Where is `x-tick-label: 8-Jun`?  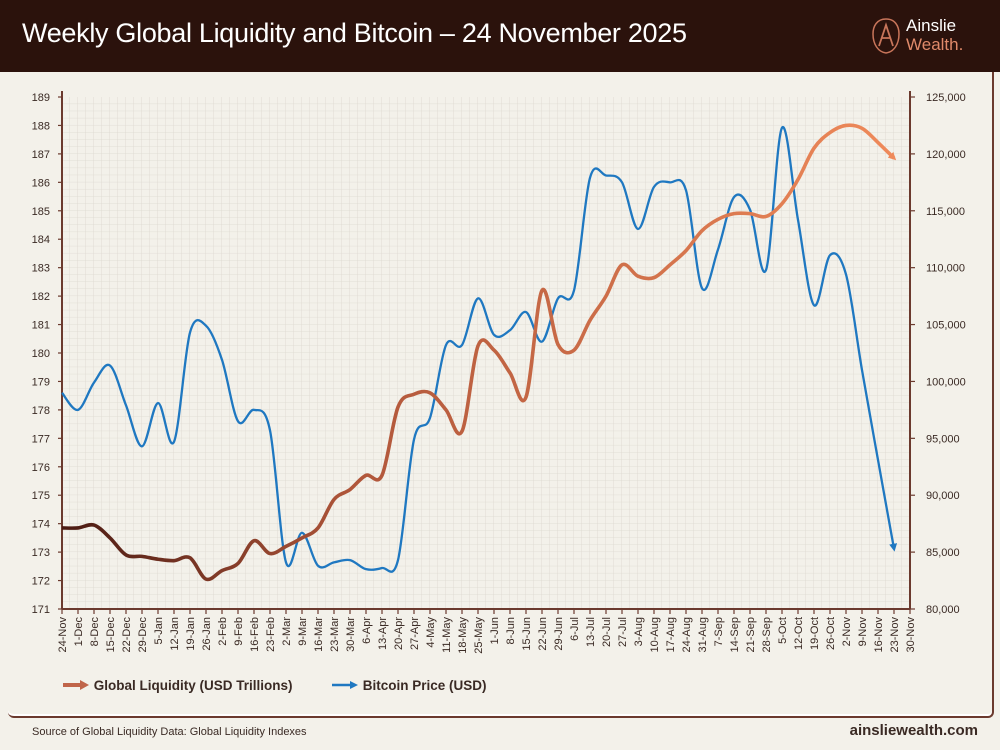 x-tick-label: 8-Jun is located at coordinates (511, 631).